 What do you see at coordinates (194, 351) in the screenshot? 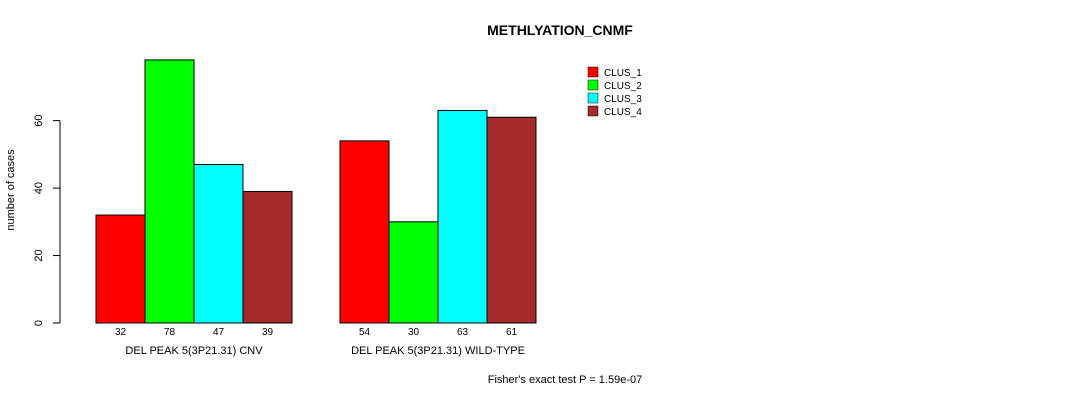
I see `x-group-label: DEL PEAK 5(3P21.31) CNV` at bounding box center [194, 351].